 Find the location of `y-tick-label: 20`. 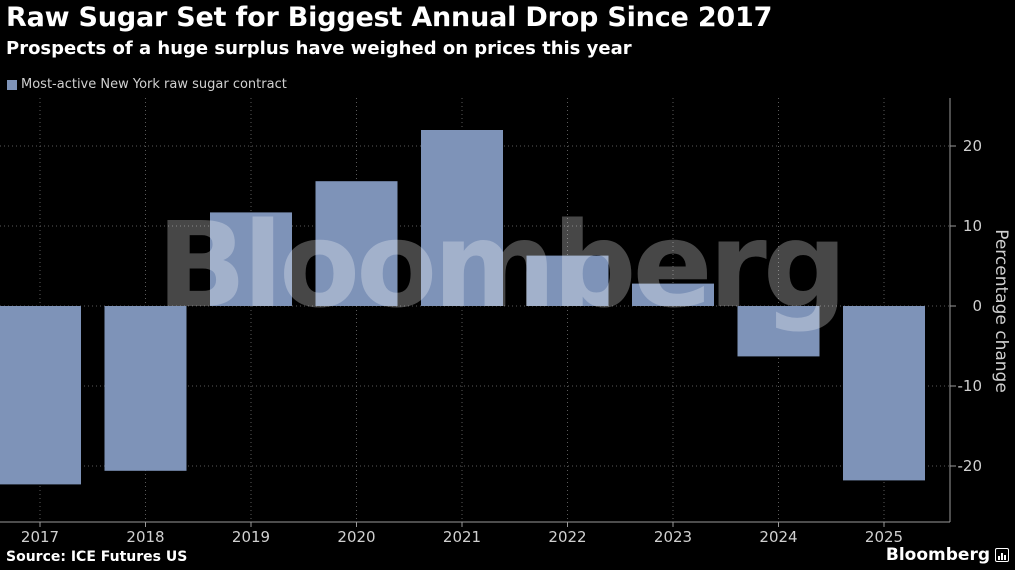

y-tick-label: 20 is located at coordinates (972, 146).